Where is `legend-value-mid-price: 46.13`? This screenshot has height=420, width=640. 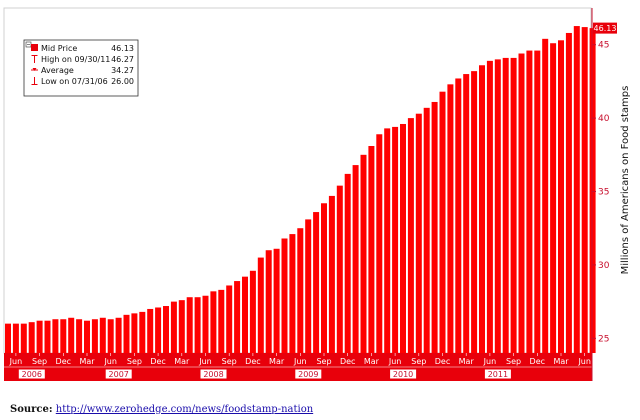 legend-value-mid-price: 46.13 is located at coordinates (122, 48).